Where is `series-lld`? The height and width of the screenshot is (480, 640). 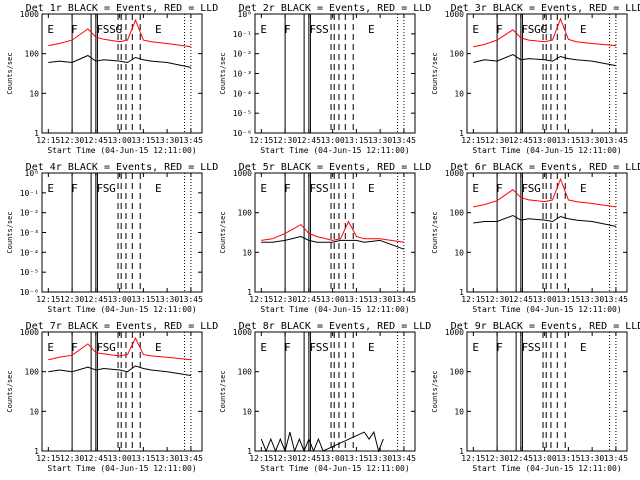 series-lld is located at coordinates (332, 231).